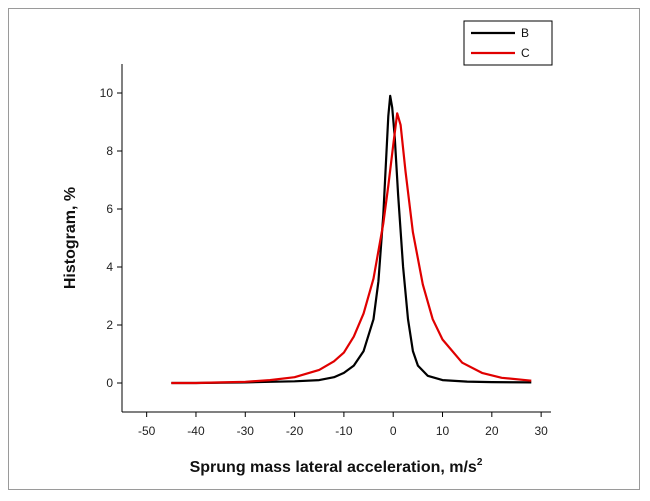 This screenshot has height=501, width=650. Describe the element at coordinates (525, 53) in the screenshot. I see `legend-label-C: C` at that location.